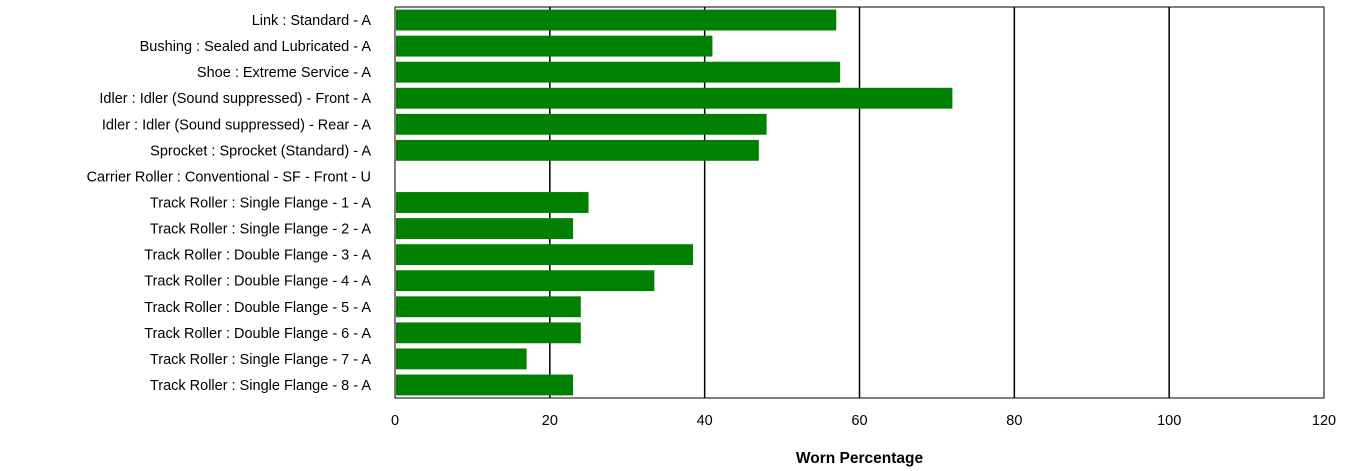 This screenshot has height=471, width=1354. What do you see at coordinates (860, 458) in the screenshot?
I see `x-axis-title: Worn Percentage` at bounding box center [860, 458].